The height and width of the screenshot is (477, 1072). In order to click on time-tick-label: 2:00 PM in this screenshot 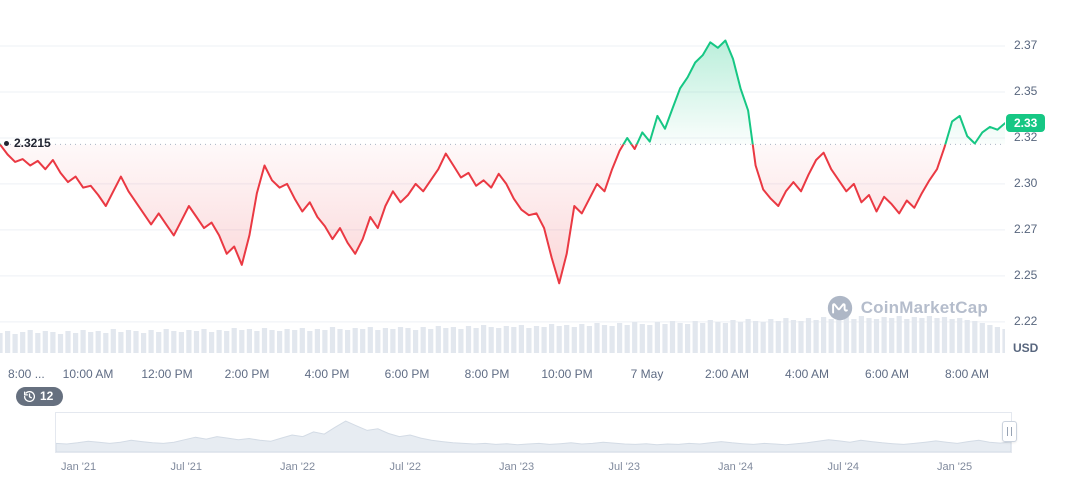, I will do `click(247, 374)`.